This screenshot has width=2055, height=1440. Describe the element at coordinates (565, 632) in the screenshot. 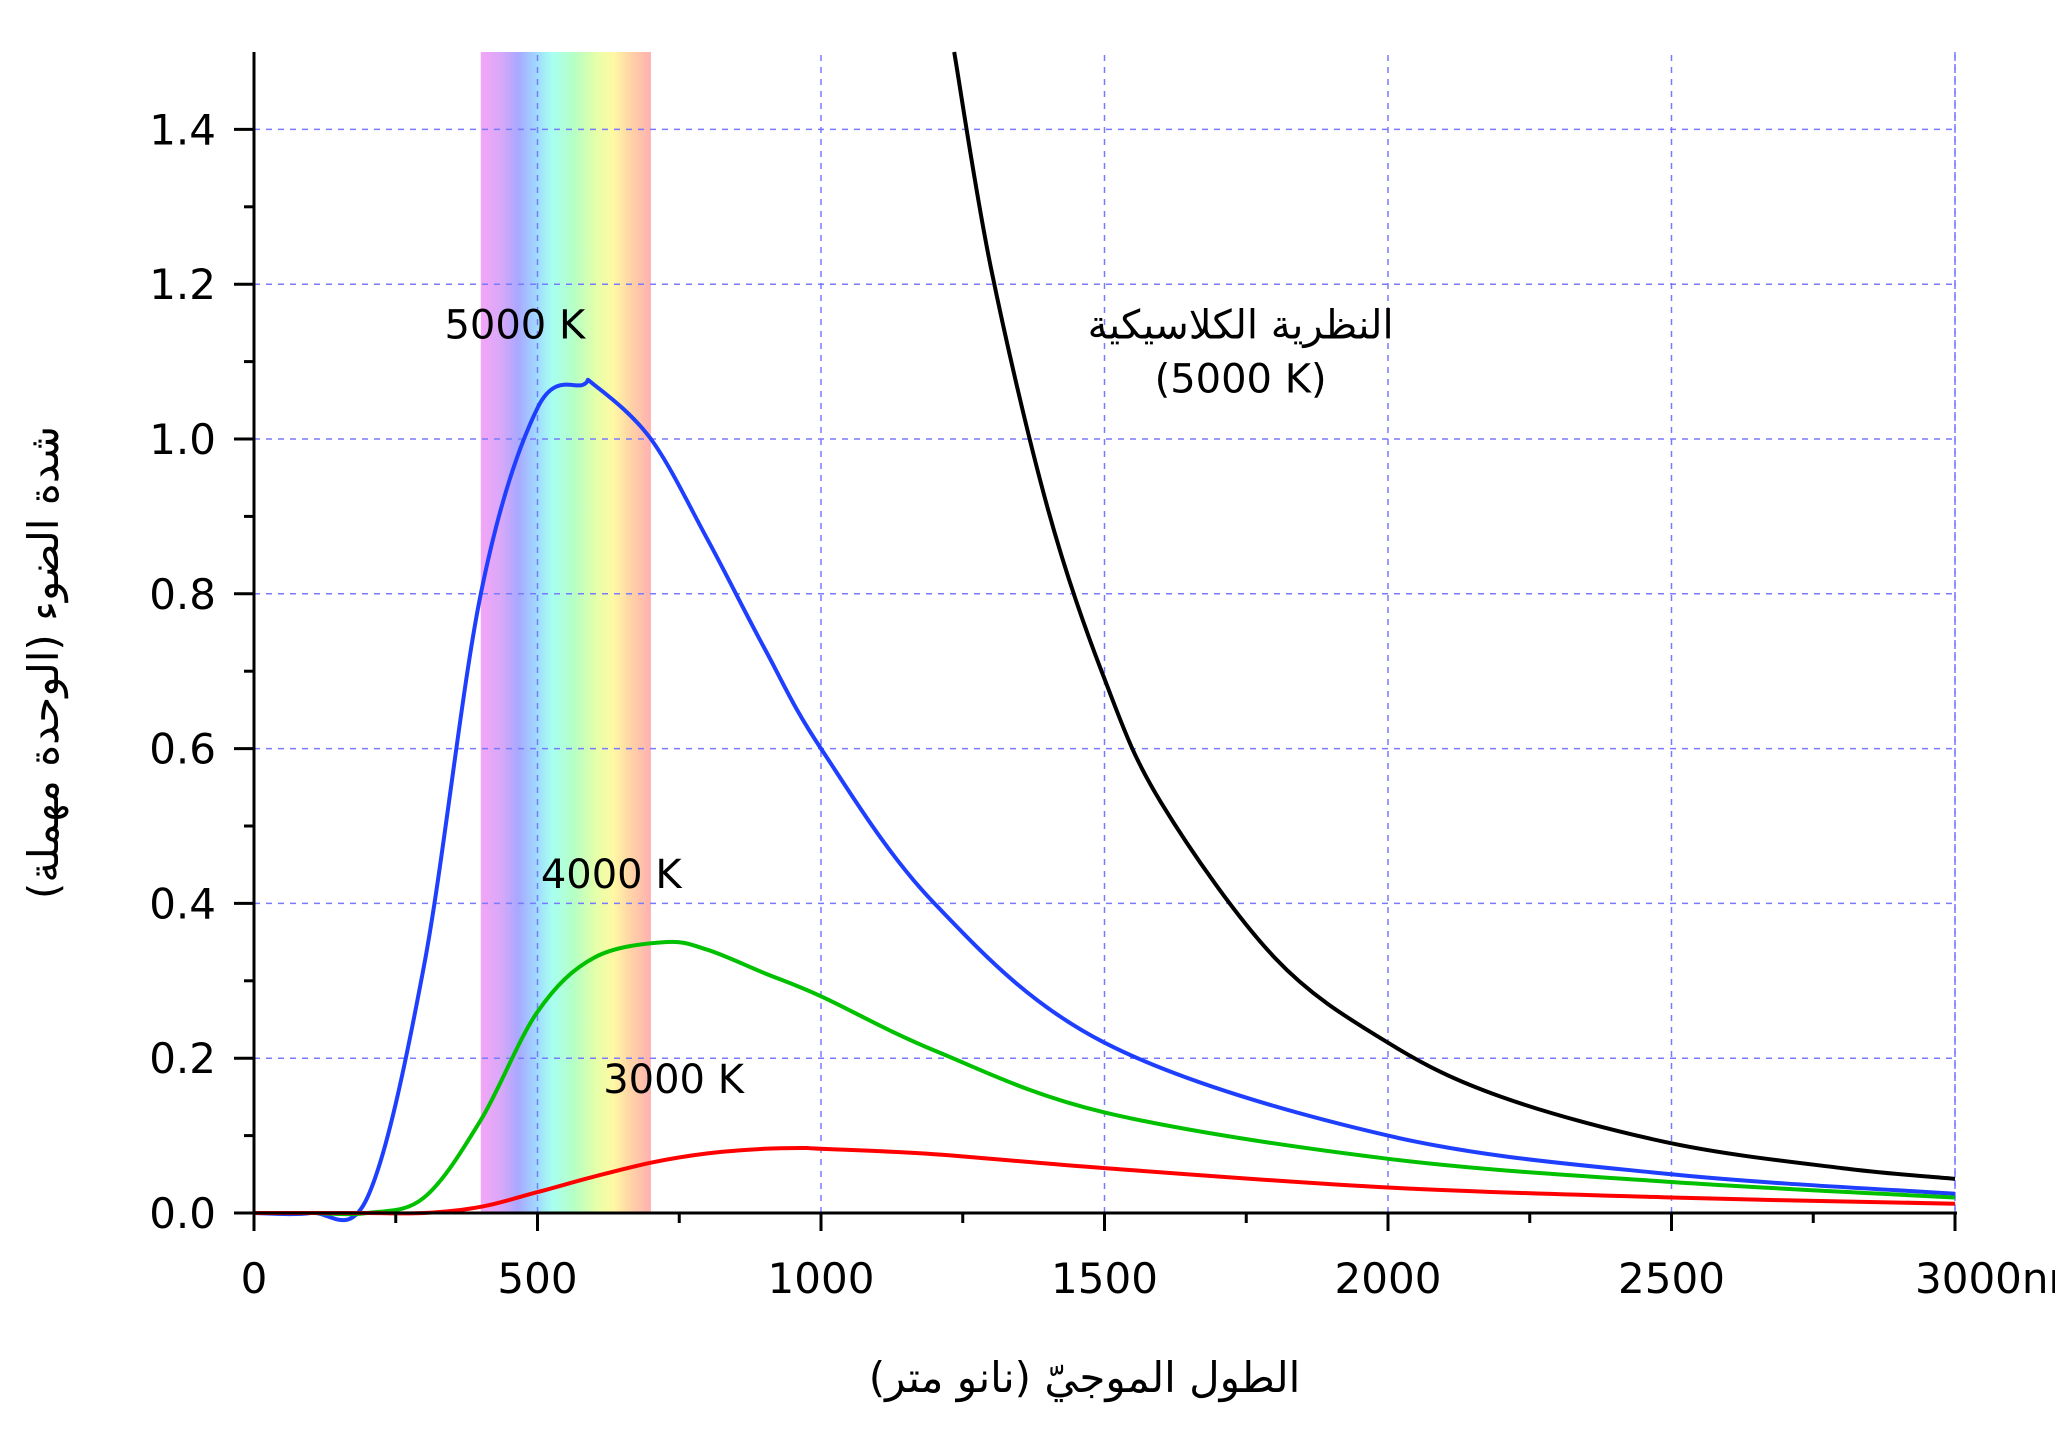

I see `visible-spectrum-band` at that location.